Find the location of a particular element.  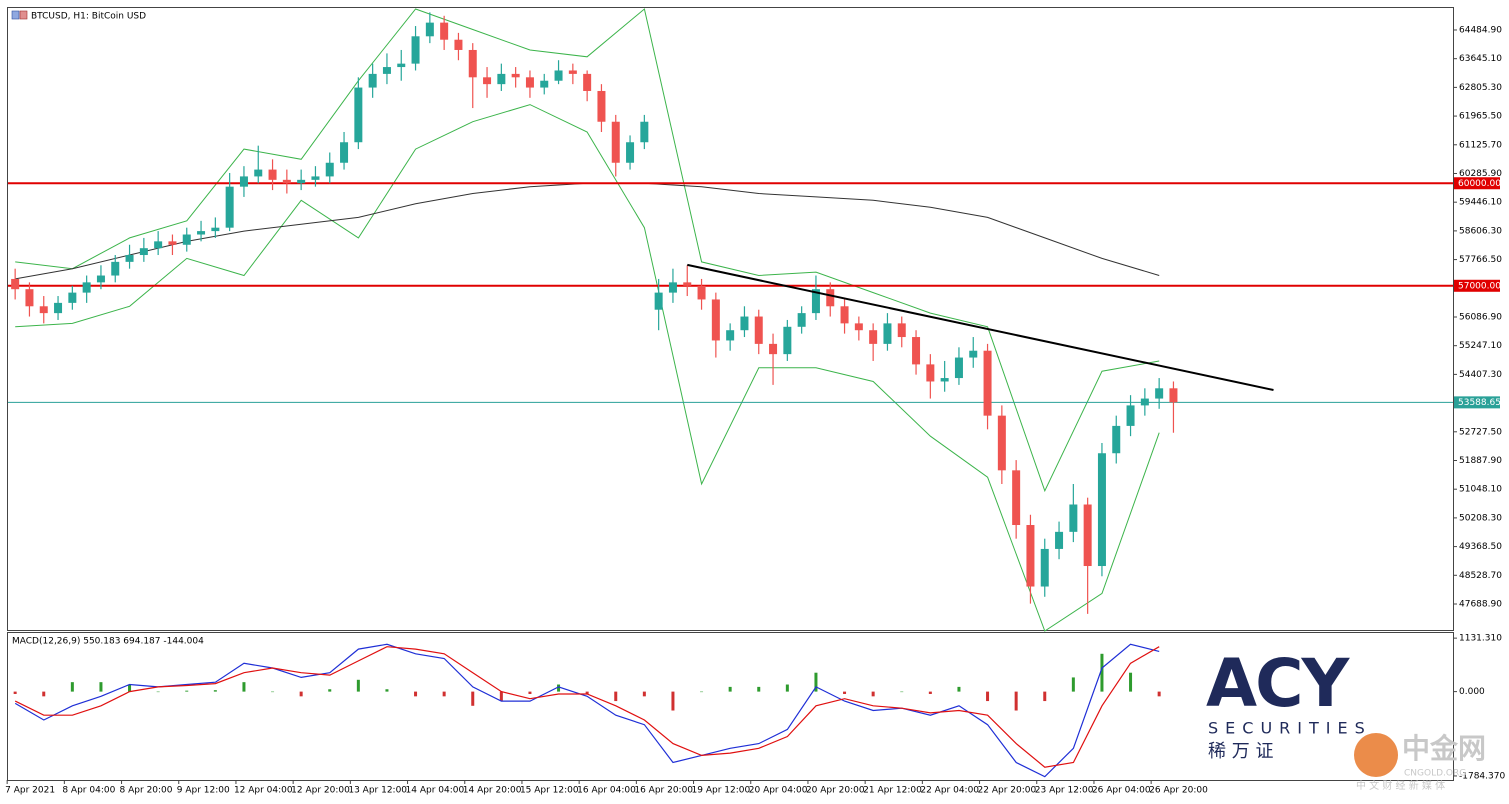

x-tick-label: 14 Apr 04:00 is located at coordinates (435, 791).